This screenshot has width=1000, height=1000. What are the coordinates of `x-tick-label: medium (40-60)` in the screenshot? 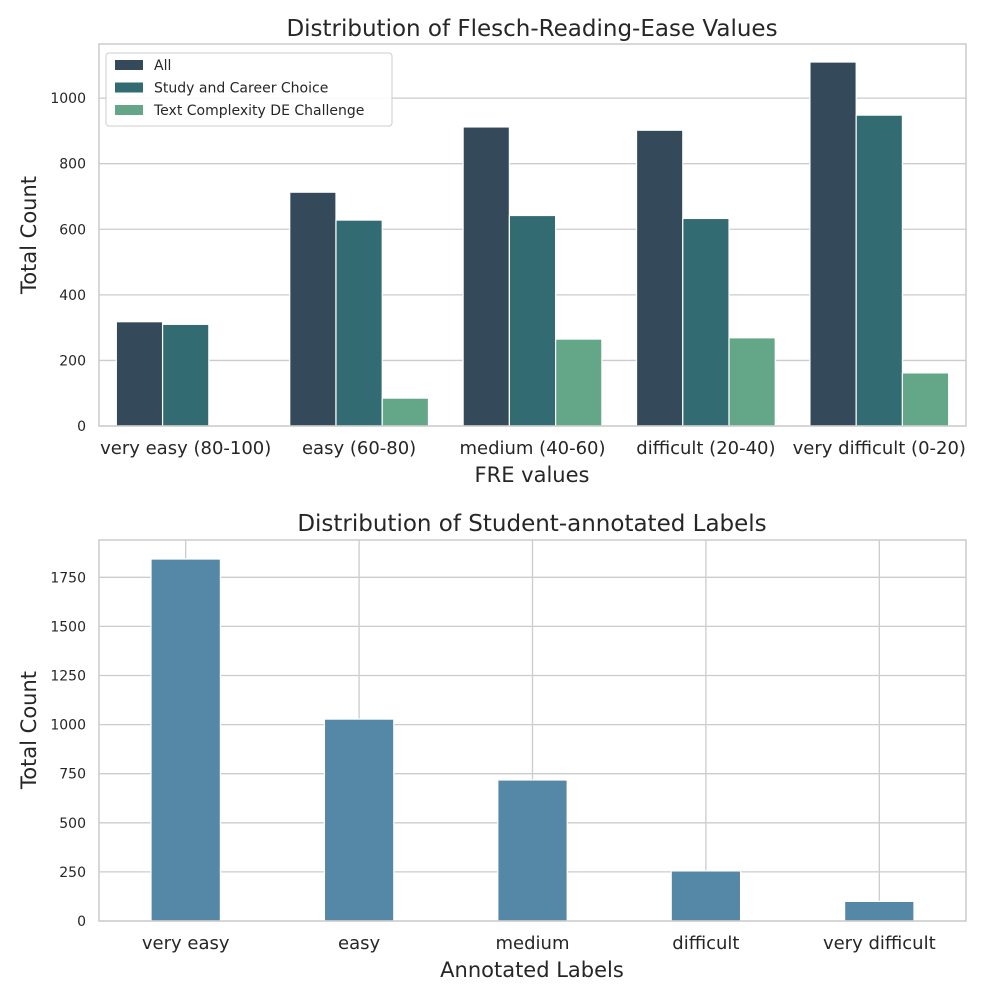 It's located at (532, 448).